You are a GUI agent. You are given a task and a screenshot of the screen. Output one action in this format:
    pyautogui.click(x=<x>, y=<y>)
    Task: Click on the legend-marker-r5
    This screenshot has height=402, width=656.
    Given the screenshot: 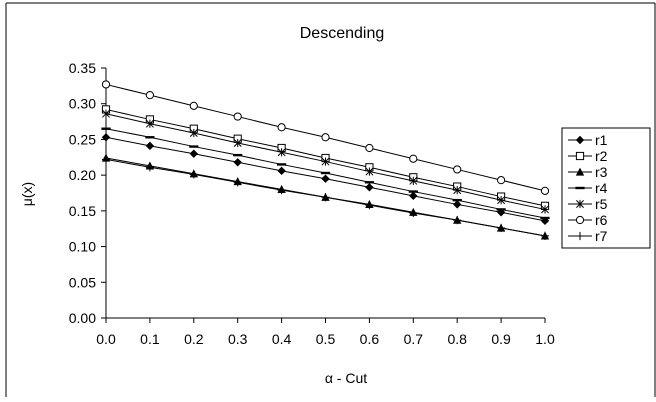 What is the action you would take?
    pyautogui.click(x=580, y=204)
    